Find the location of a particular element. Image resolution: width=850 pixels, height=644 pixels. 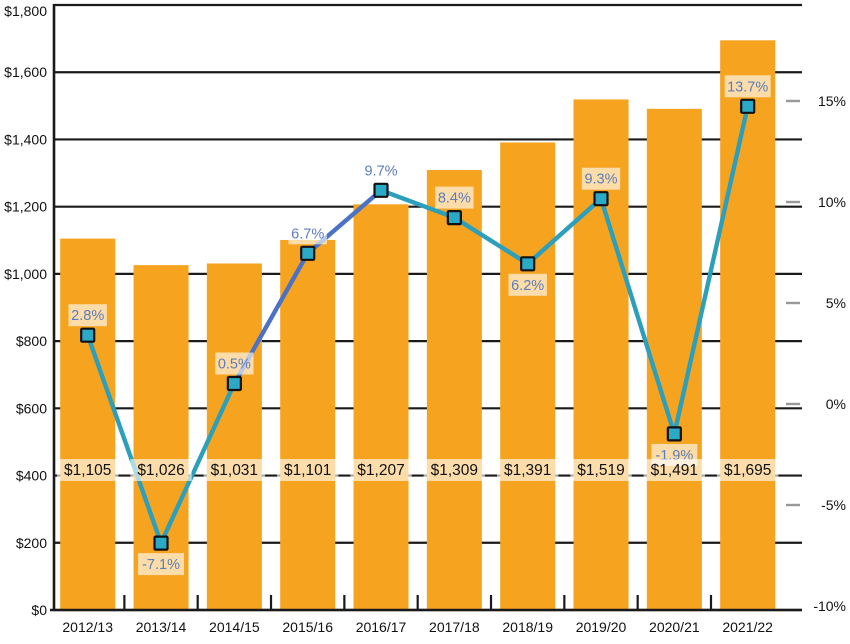

marker-2019/20 is located at coordinates (601, 199).